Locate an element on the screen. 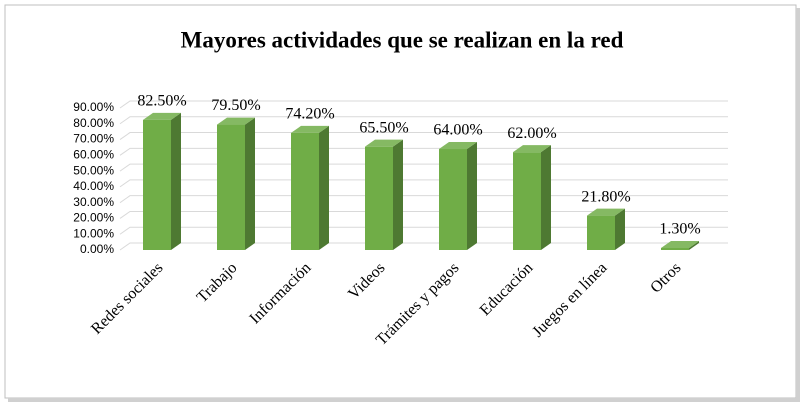  value-label: 74.20% is located at coordinates (309, 114).